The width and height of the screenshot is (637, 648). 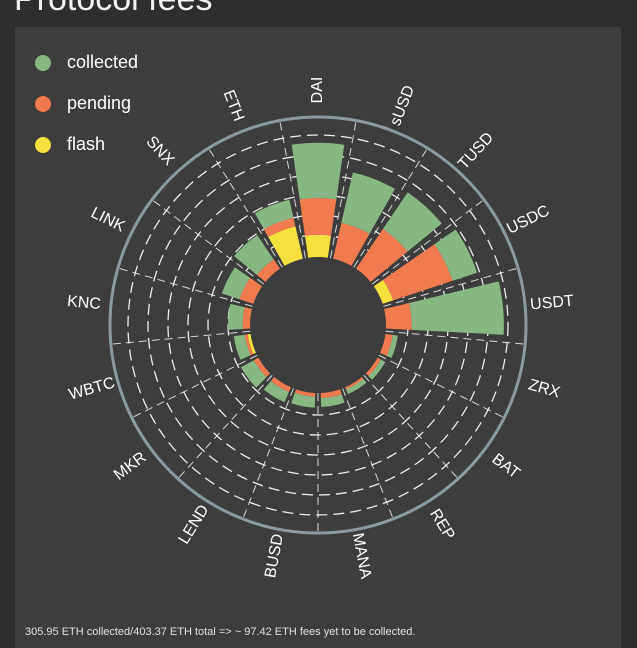 I want to click on bar-pending-usdt, so click(x=398, y=316).